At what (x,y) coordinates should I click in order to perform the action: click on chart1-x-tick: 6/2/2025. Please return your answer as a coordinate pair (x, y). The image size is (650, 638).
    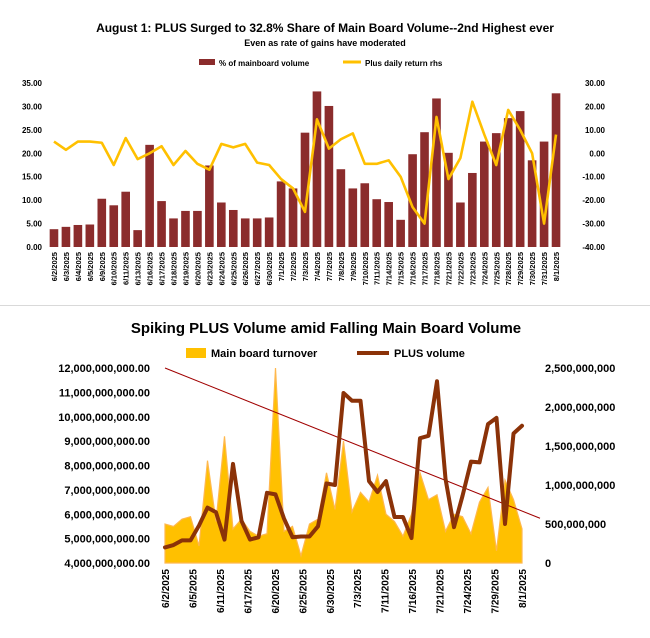
    Looking at the image, I should click on (54, 266).